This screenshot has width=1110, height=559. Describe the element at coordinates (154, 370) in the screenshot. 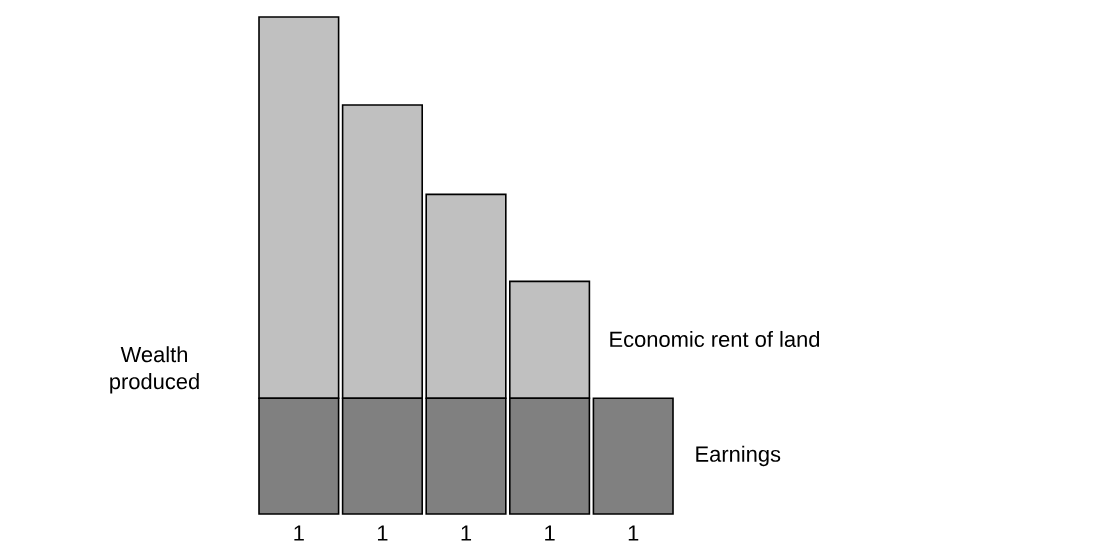

I see `y-axis-title: Wealth produced` at that location.